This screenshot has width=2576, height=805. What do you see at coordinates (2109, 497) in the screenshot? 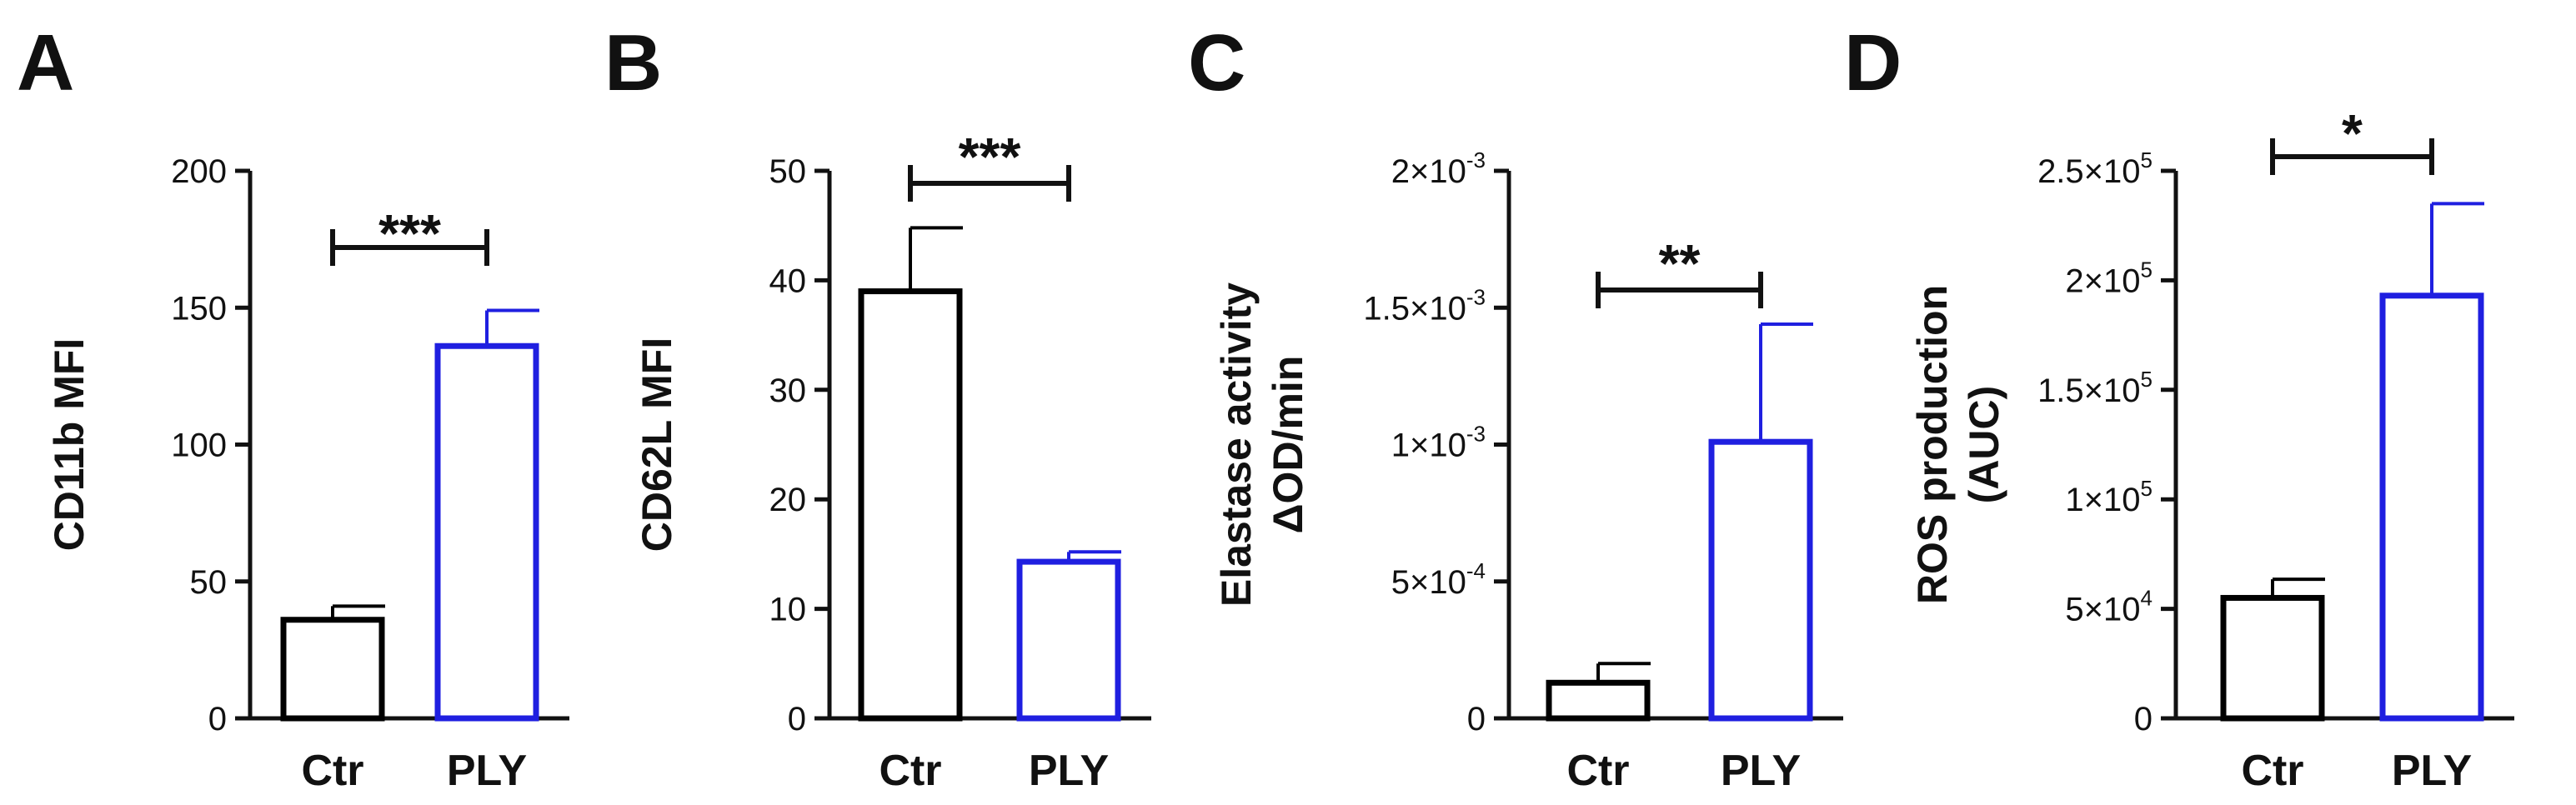
I see `panel-d-y-tick-label: 1×10⁵` at bounding box center [2109, 497].